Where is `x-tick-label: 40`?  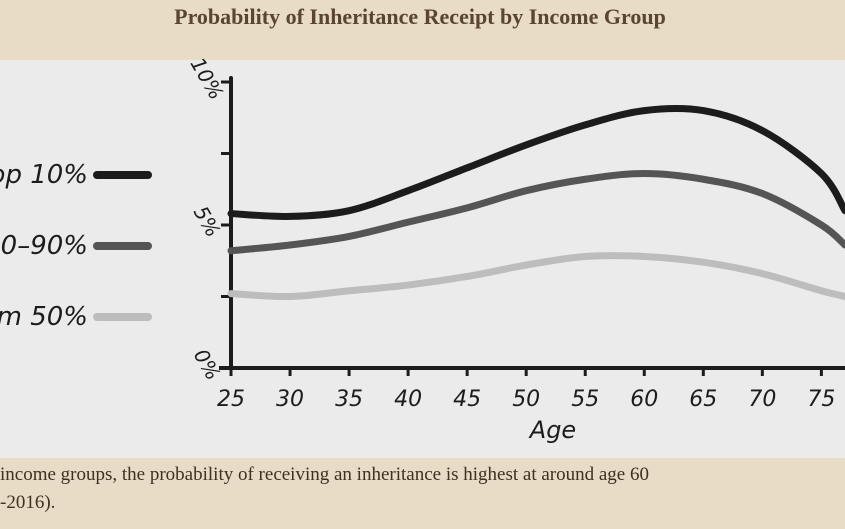
x-tick-label: 40 is located at coordinates (408, 399).